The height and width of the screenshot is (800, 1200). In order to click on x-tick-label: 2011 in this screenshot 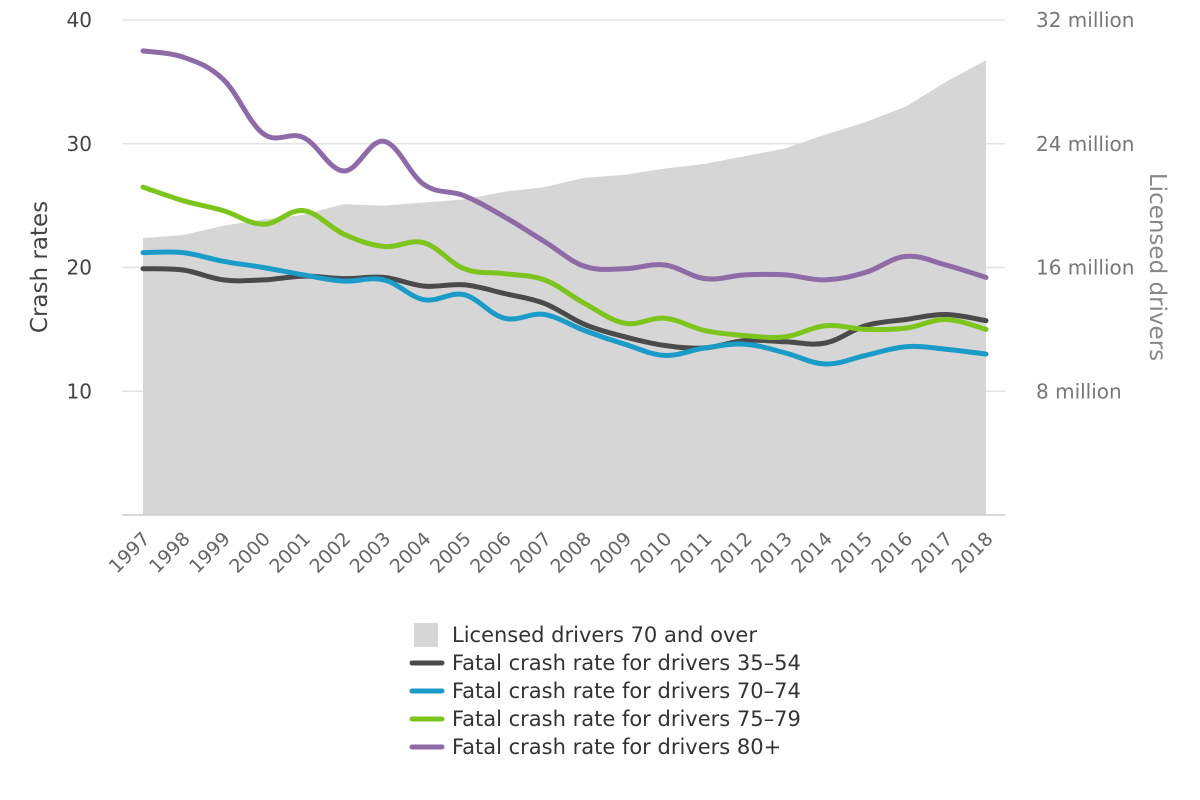, I will do `click(692, 553)`.